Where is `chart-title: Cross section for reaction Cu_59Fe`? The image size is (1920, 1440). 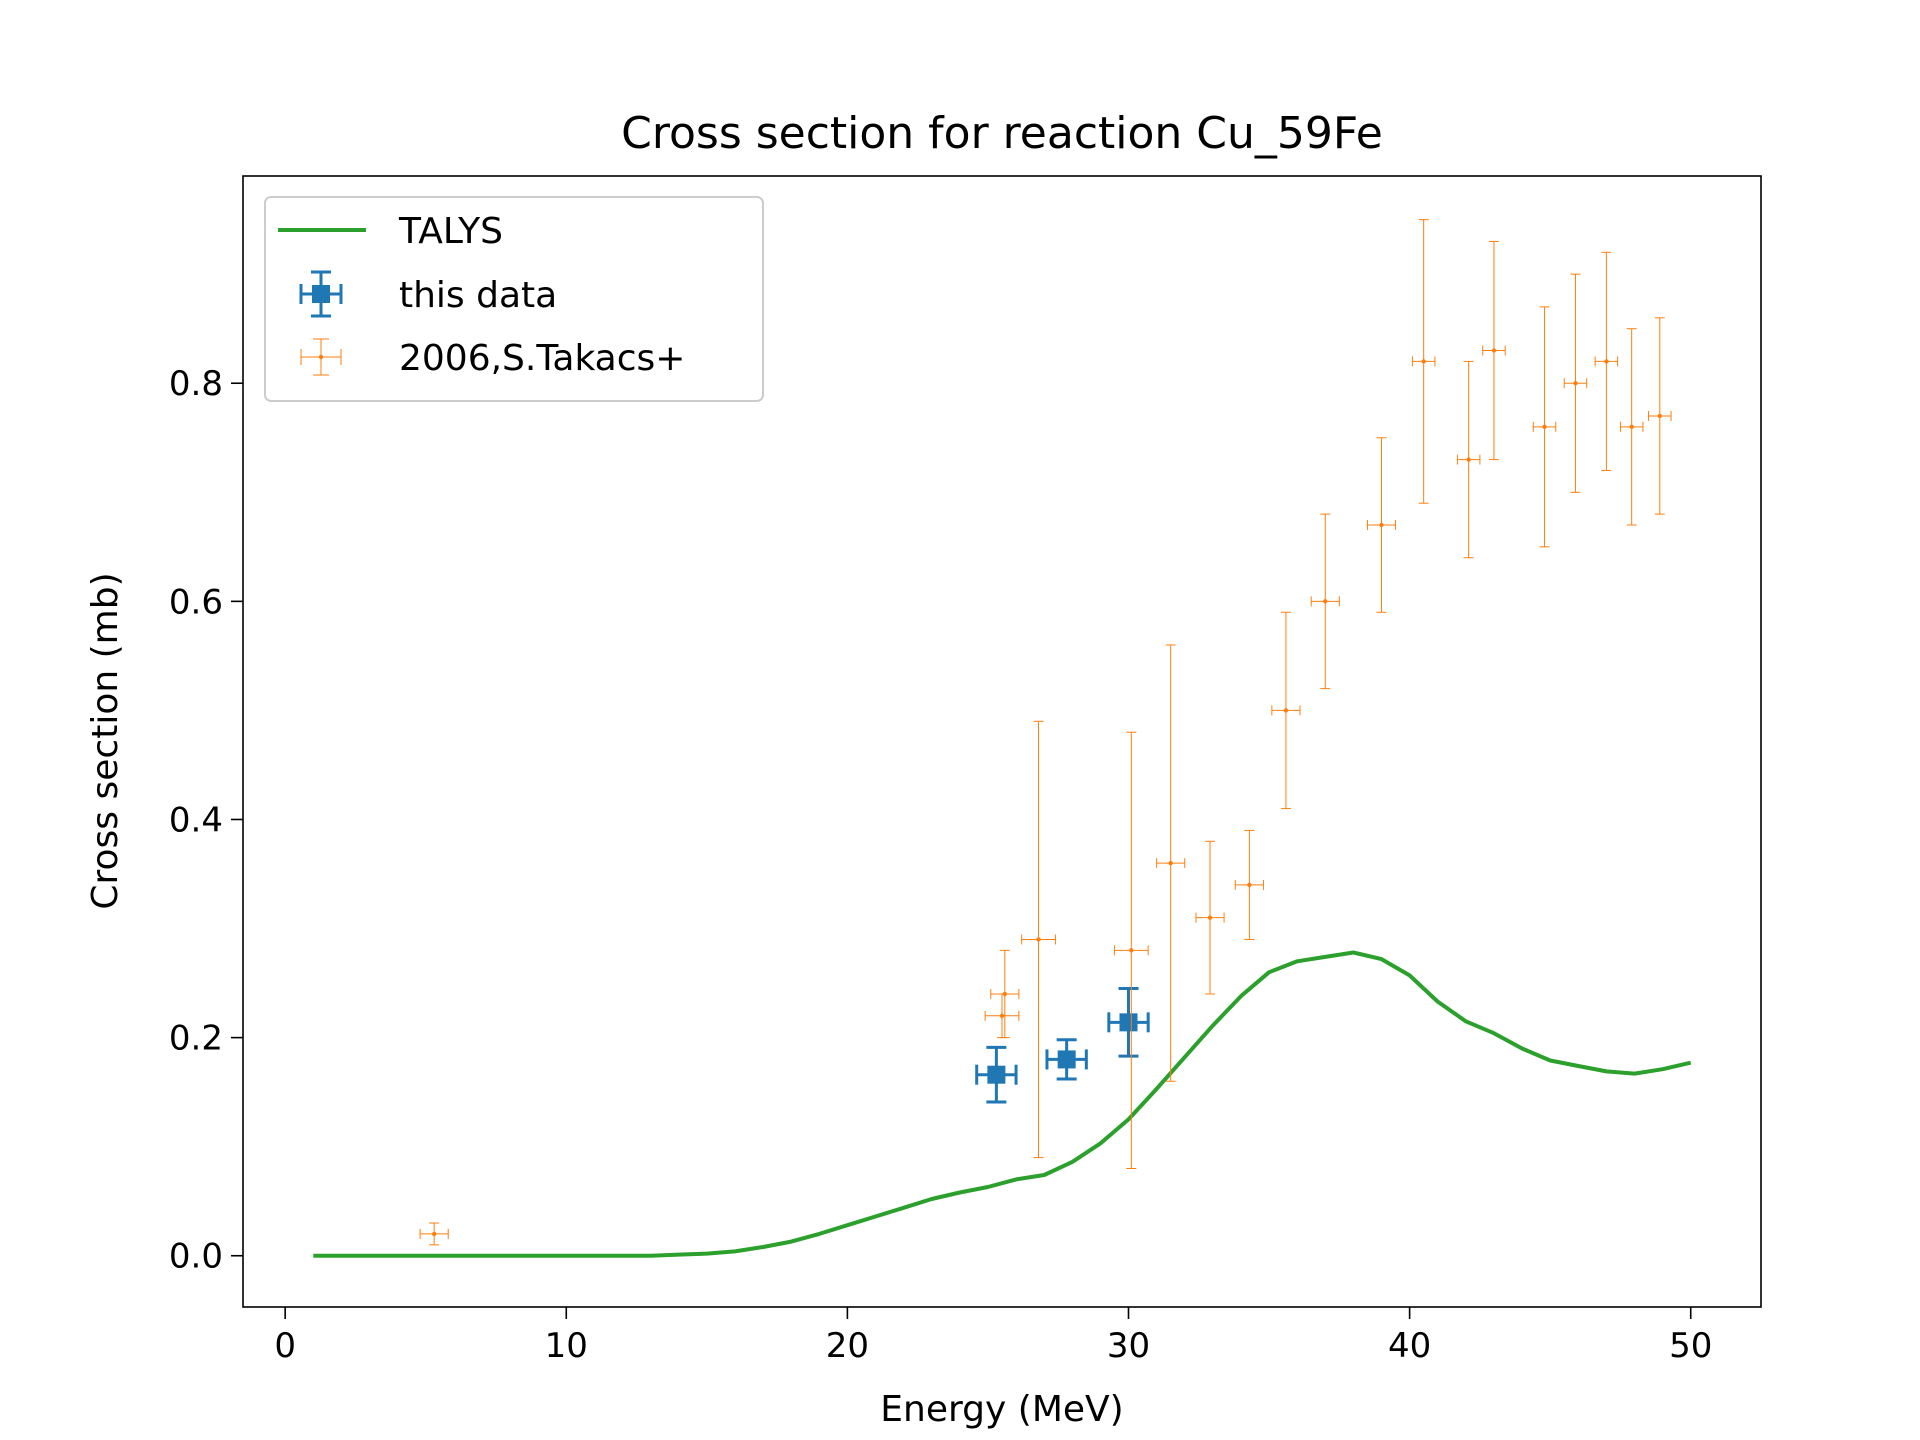
chart-title: Cross section for reaction Cu_59Fe is located at coordinates (1002, 133).